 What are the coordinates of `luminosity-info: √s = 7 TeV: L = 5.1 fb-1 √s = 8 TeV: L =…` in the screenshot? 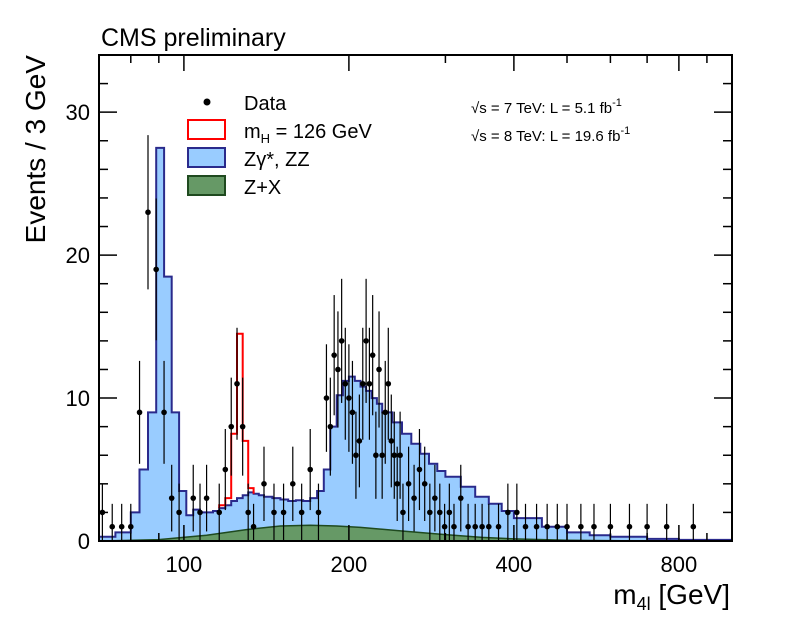 It's located at (550, 121).